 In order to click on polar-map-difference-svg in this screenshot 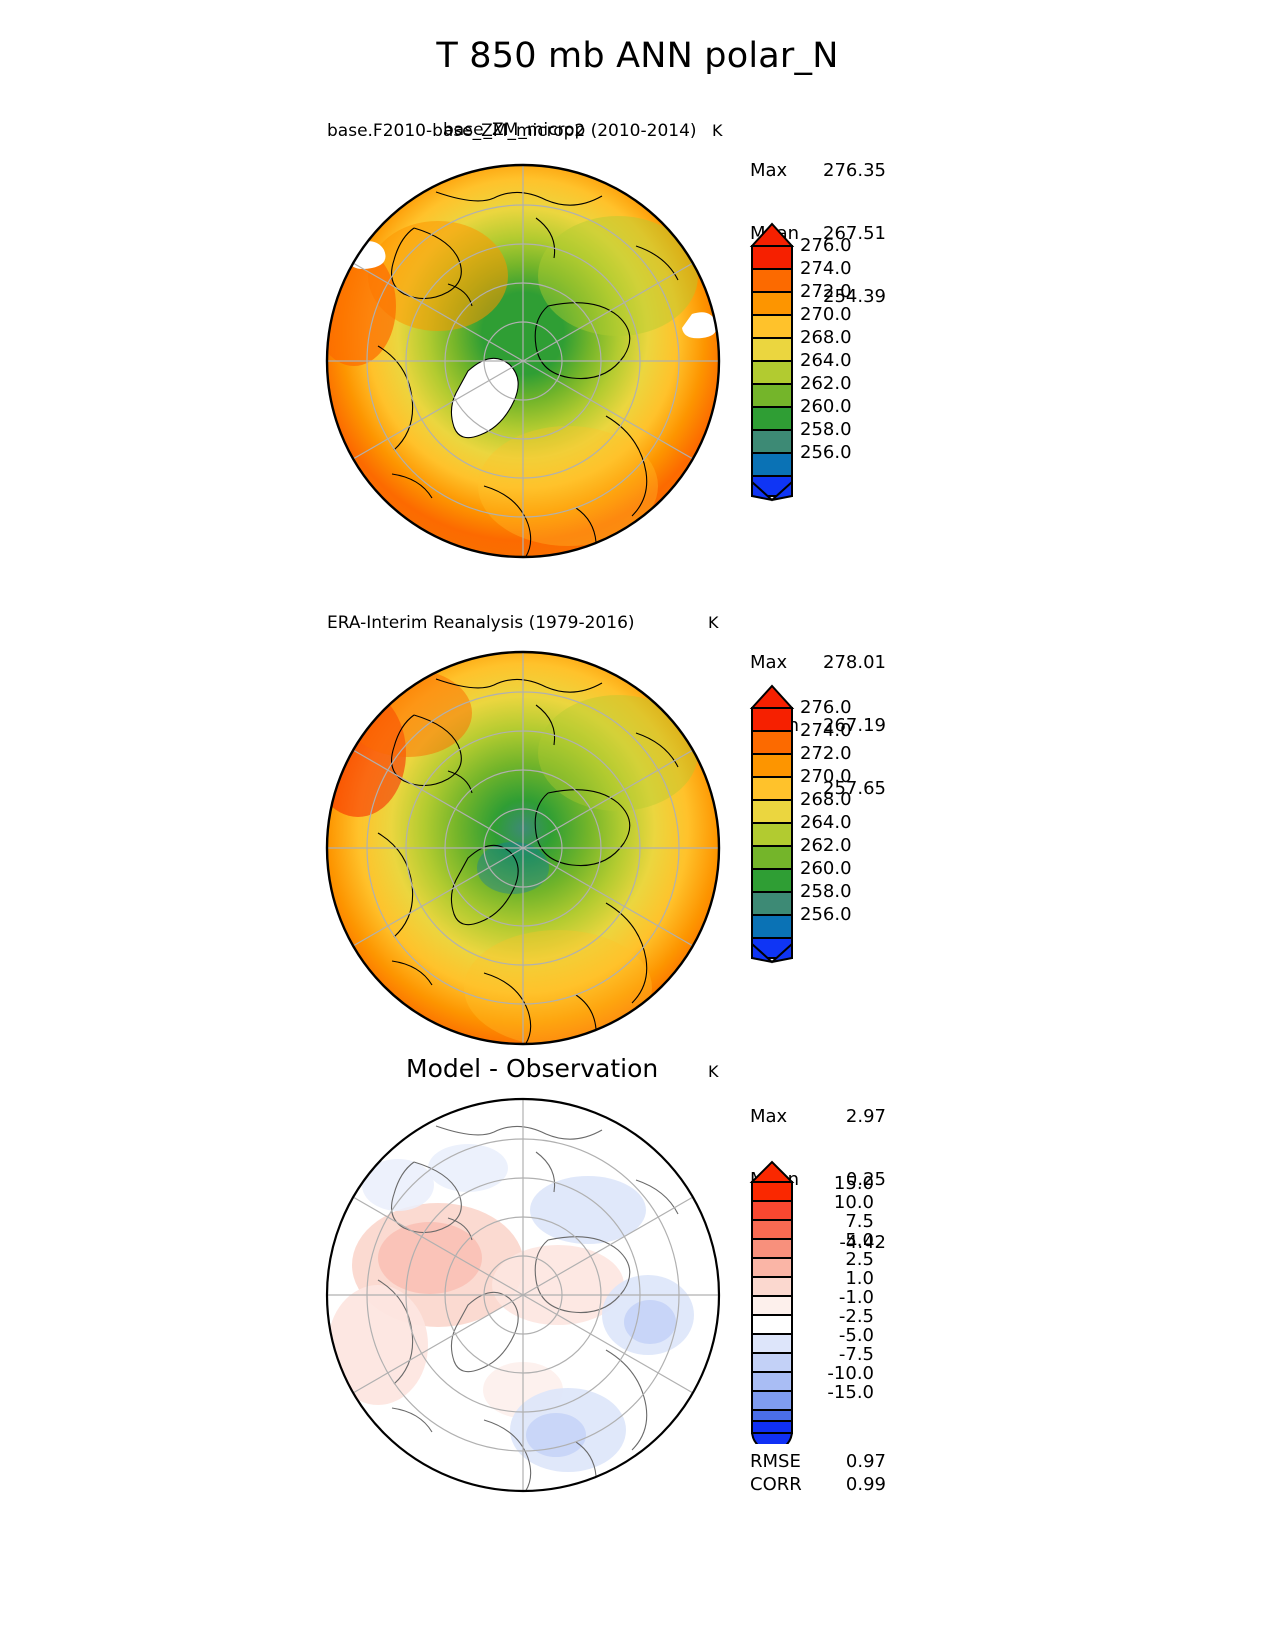, I will do `click(523, 1295)`.